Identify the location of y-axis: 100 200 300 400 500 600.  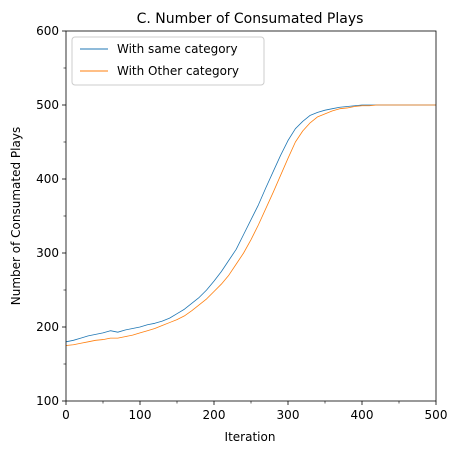
(51, 216).